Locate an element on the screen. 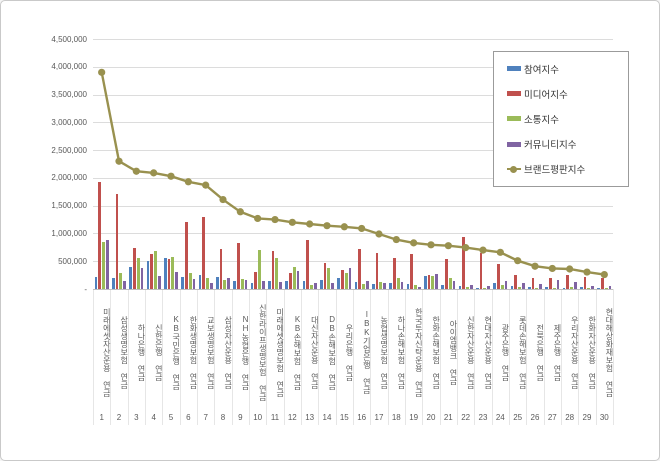 The width and height of the screenshot is (660, 461). category-rank-label: 13 is located at coordinates (310, 417).